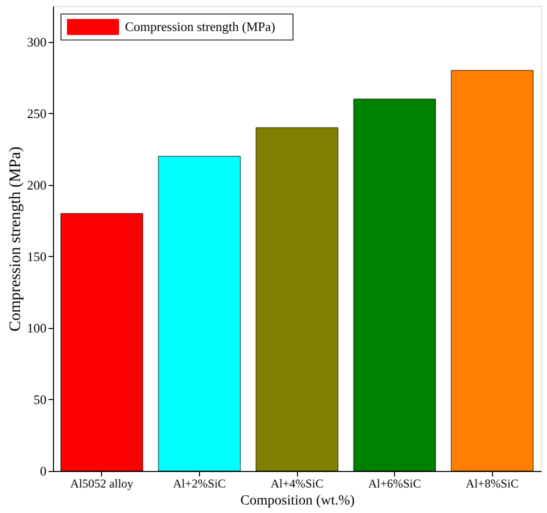 Image resolution: width=547 pixels, height=513 pixels. Describe the element at coordinates (36, 42) in the screenshot. I see `y-tick-label: 300` at that location.